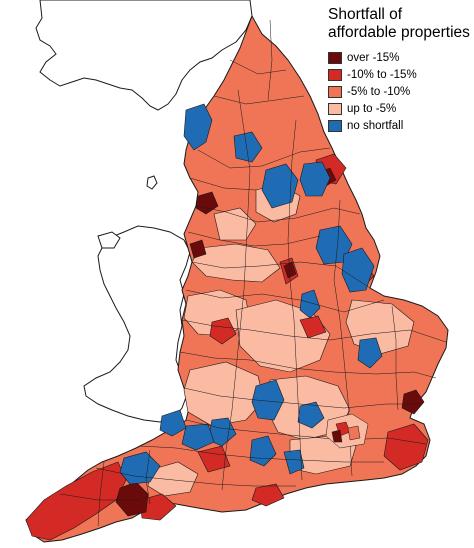 Image resolution: width=474 pixels, height=548 pixels. What do you see at coordinates (399, 23) in the screenshot?
I see `legend-title: Shortfall of affordable properties` at bounding box center [399, 23].